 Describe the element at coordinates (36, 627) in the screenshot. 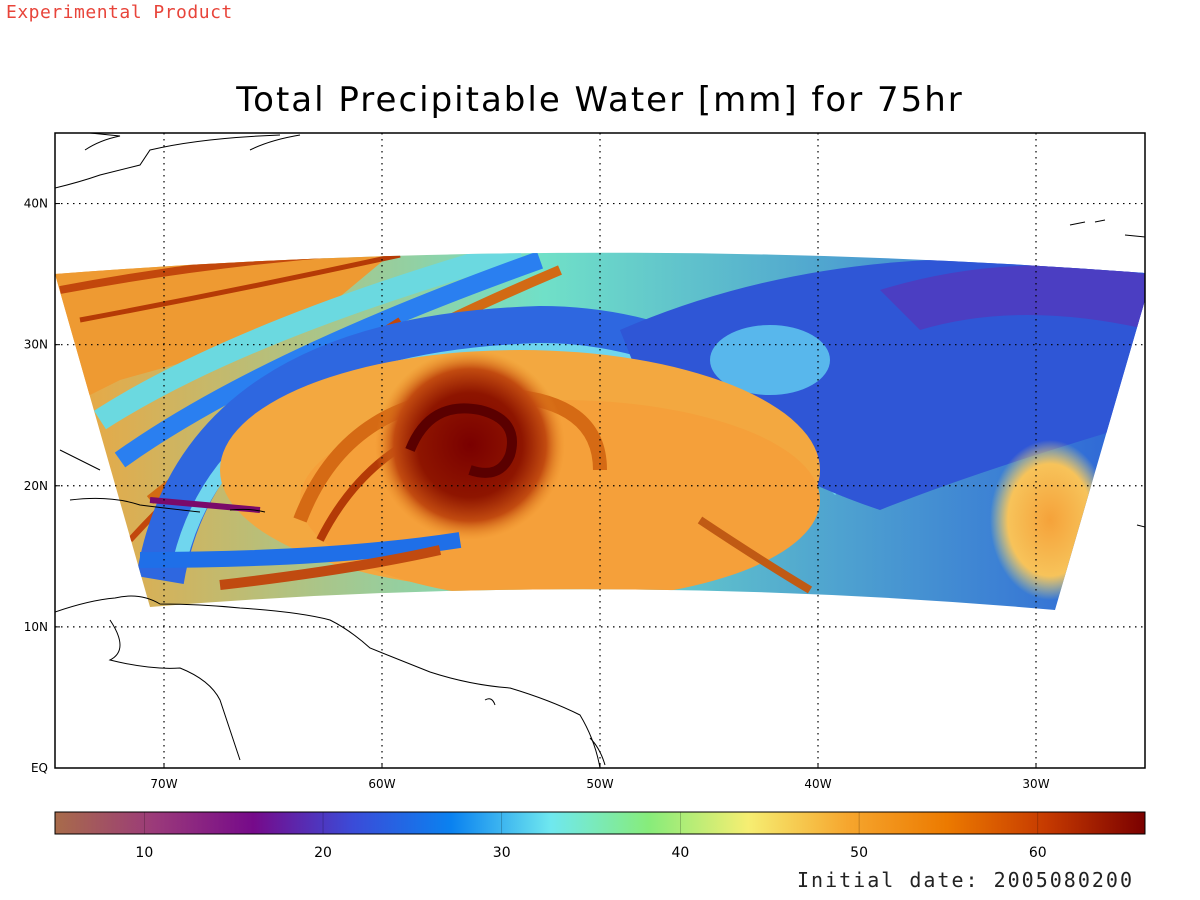

I see `lat-tick-label: 10N` at that location.